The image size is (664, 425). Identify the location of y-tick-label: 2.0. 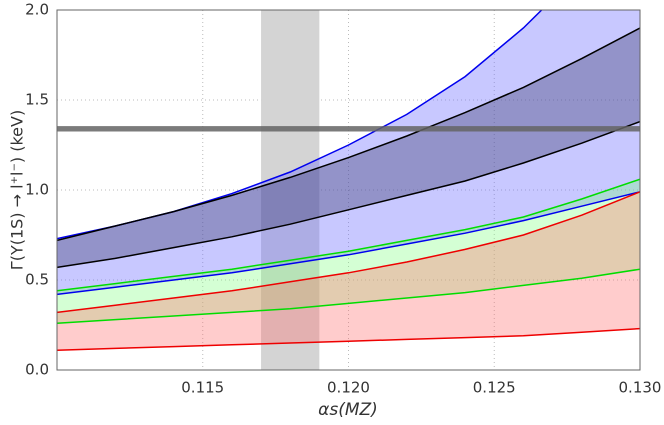
(37, 10).